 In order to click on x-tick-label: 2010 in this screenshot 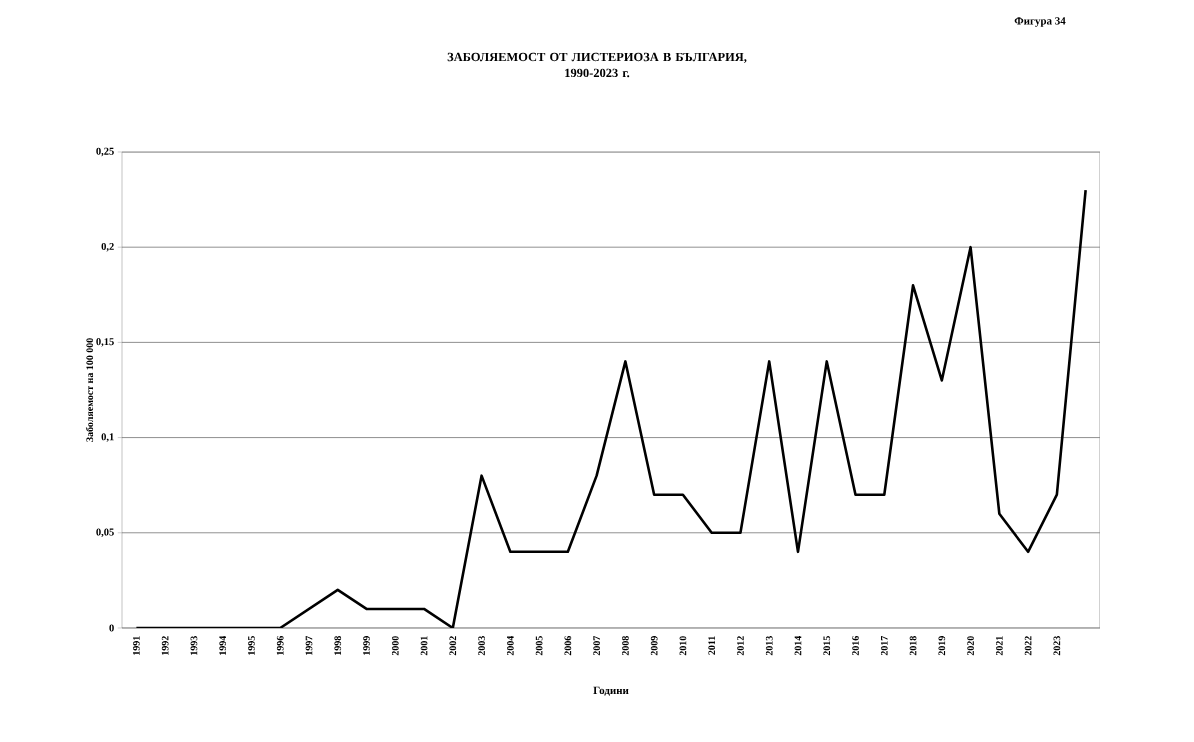, I will do `click(683, 646)`.